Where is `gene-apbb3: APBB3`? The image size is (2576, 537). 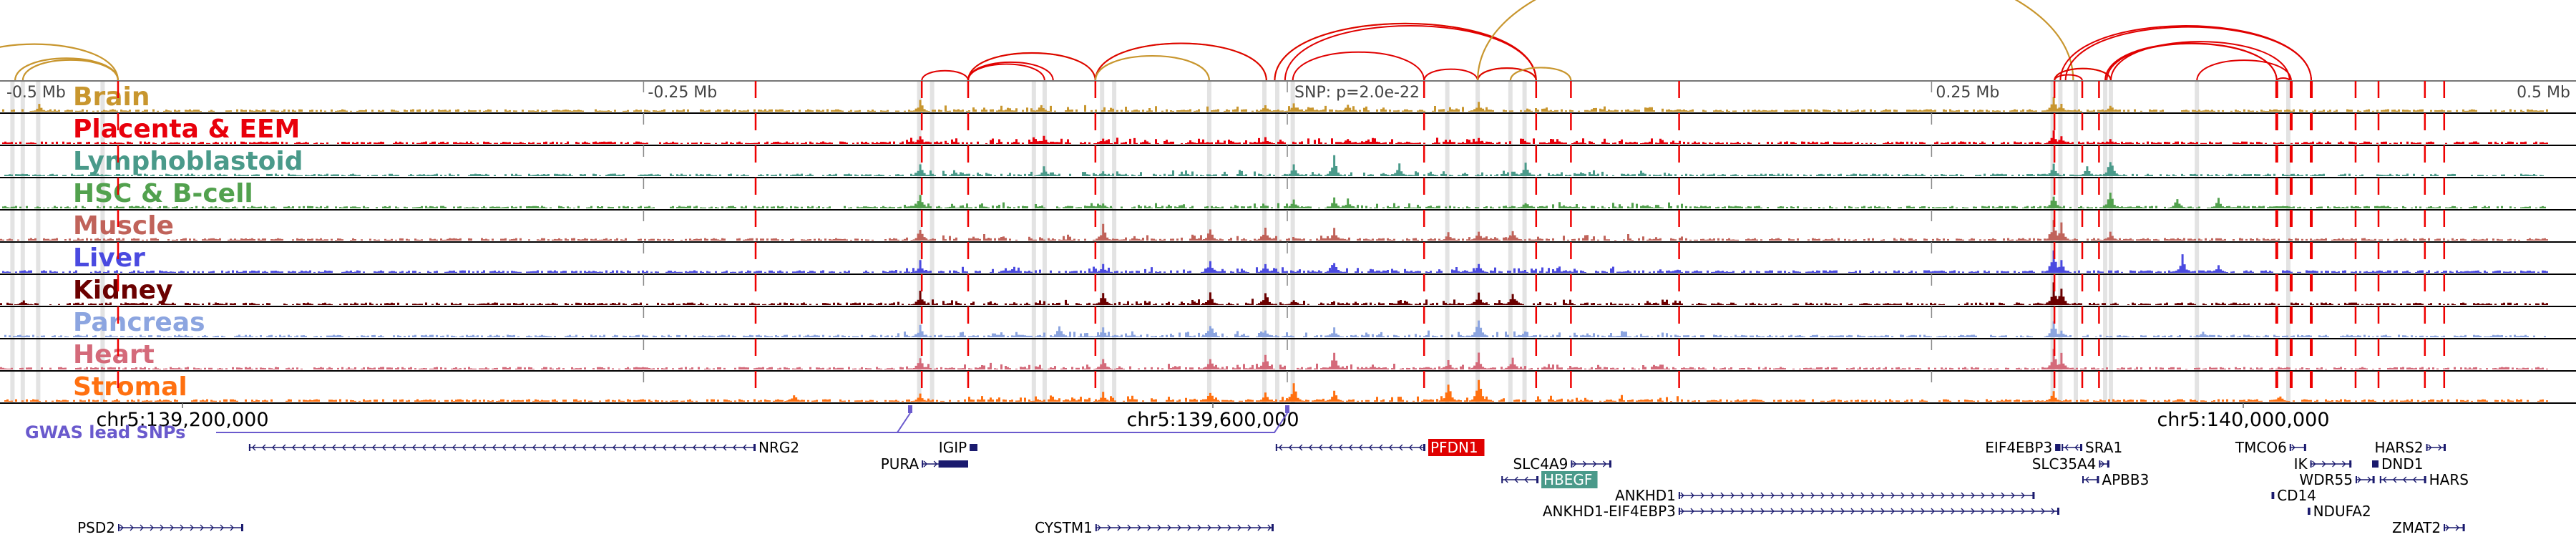
gene-apbb3: APBB3 is located at coordinates (2115, 479).